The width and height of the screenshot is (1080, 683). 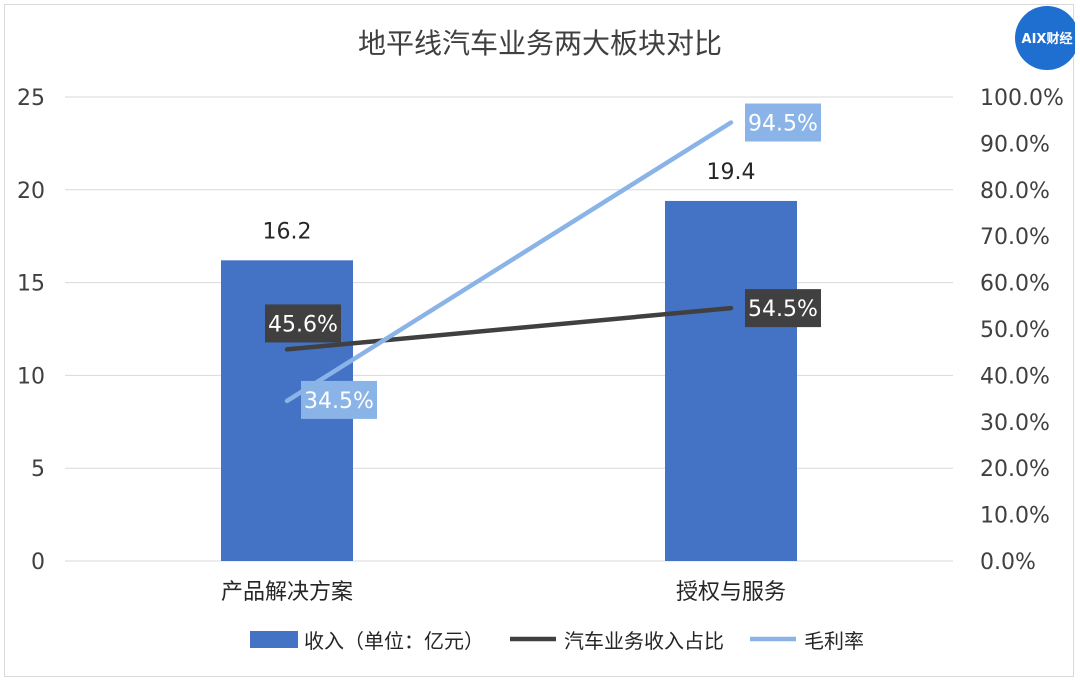 I want to click on watermark-logo-circle, so click(x=1045, y=38).